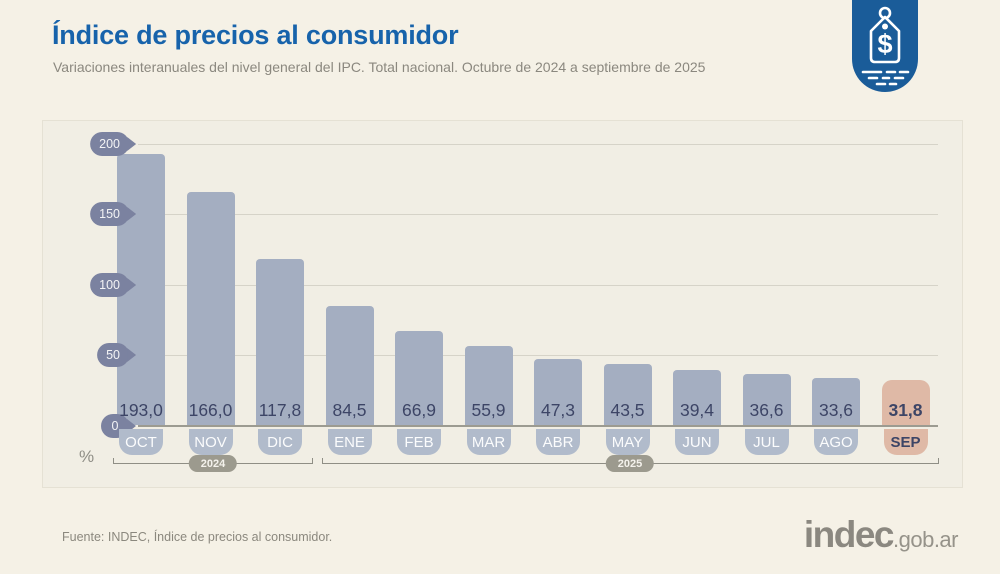 This screenshot has width=1000, height=574. I want to click on month-label-ago: AGO, so click(836, 442).